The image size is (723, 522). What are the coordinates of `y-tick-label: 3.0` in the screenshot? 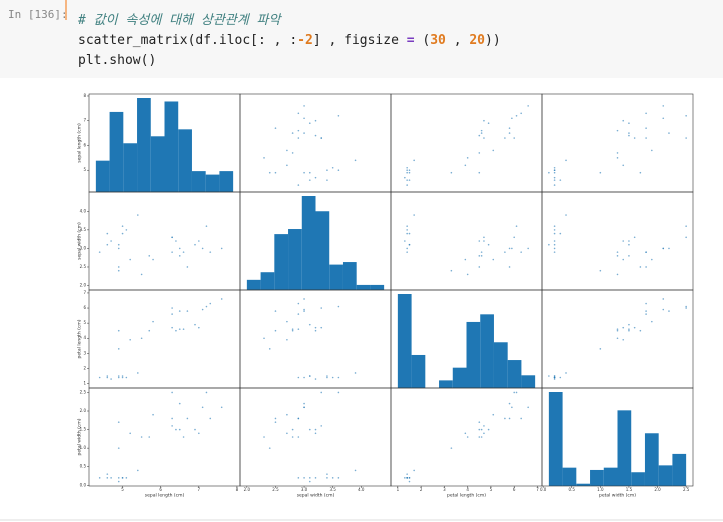 It's located at (83, 247).